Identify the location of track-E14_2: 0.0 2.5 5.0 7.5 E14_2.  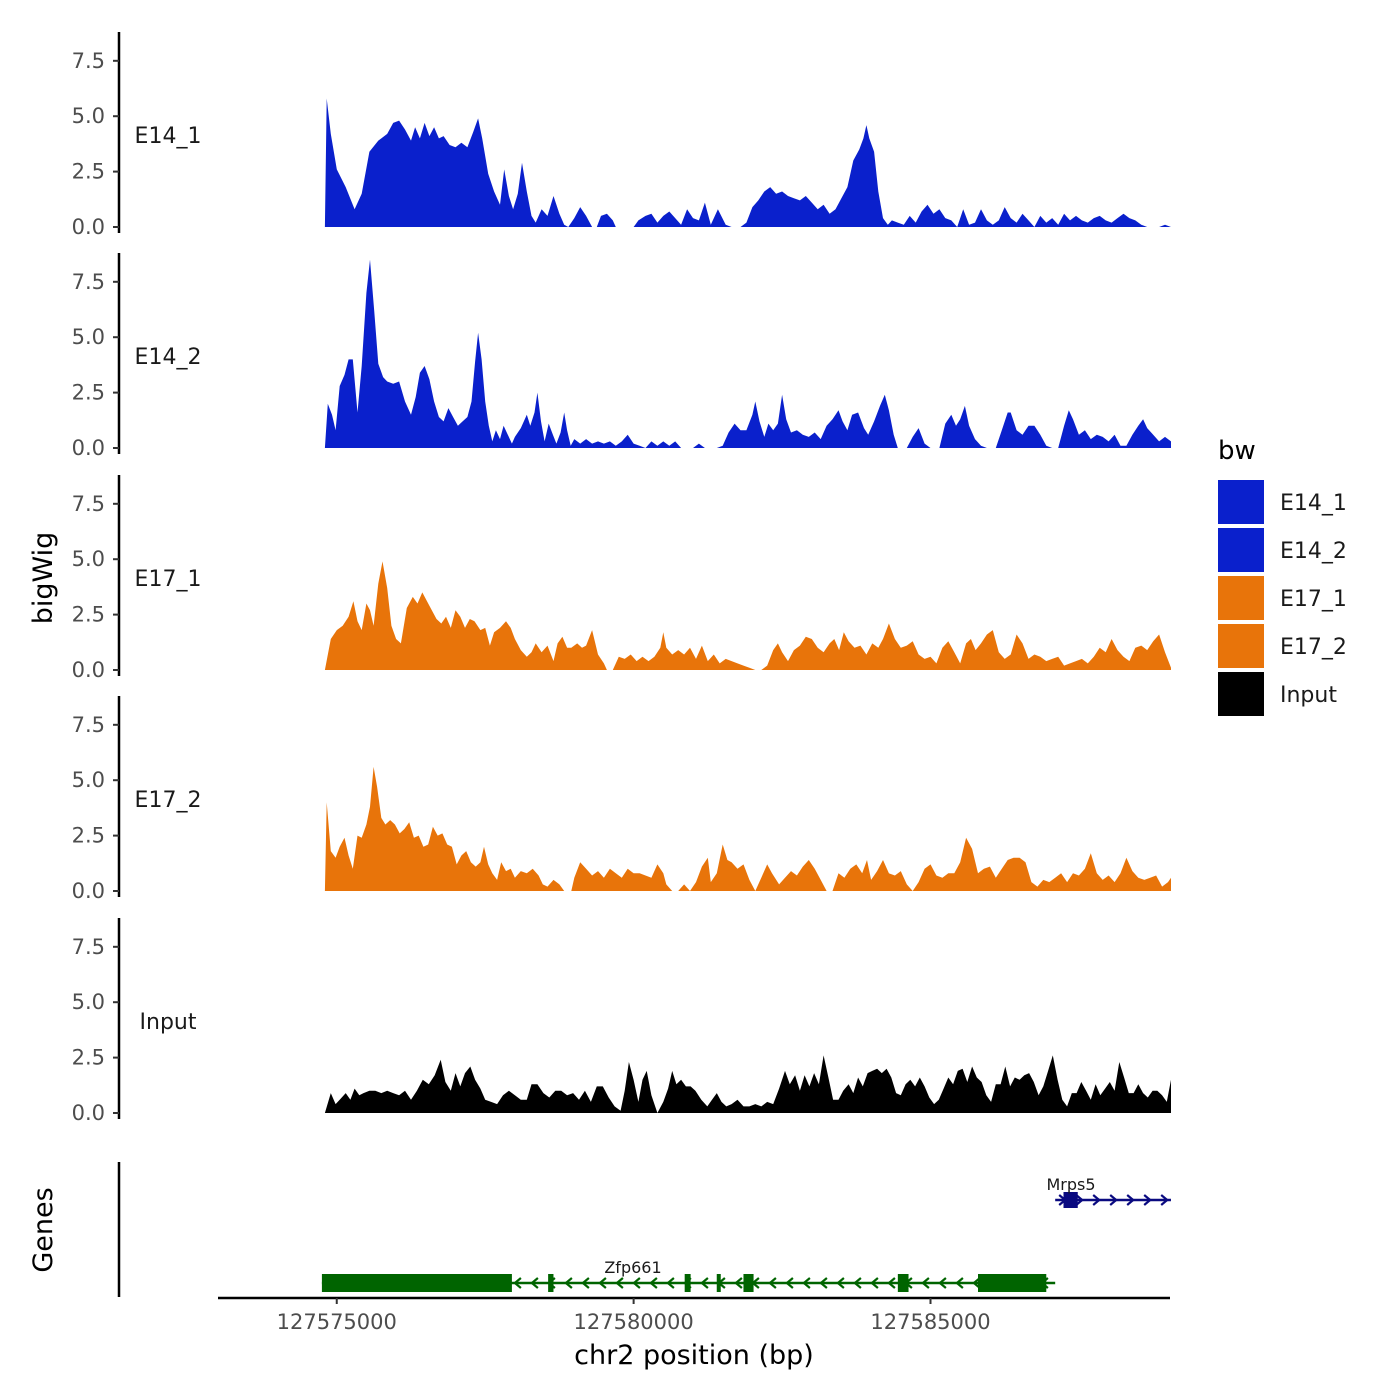
(621, 356).